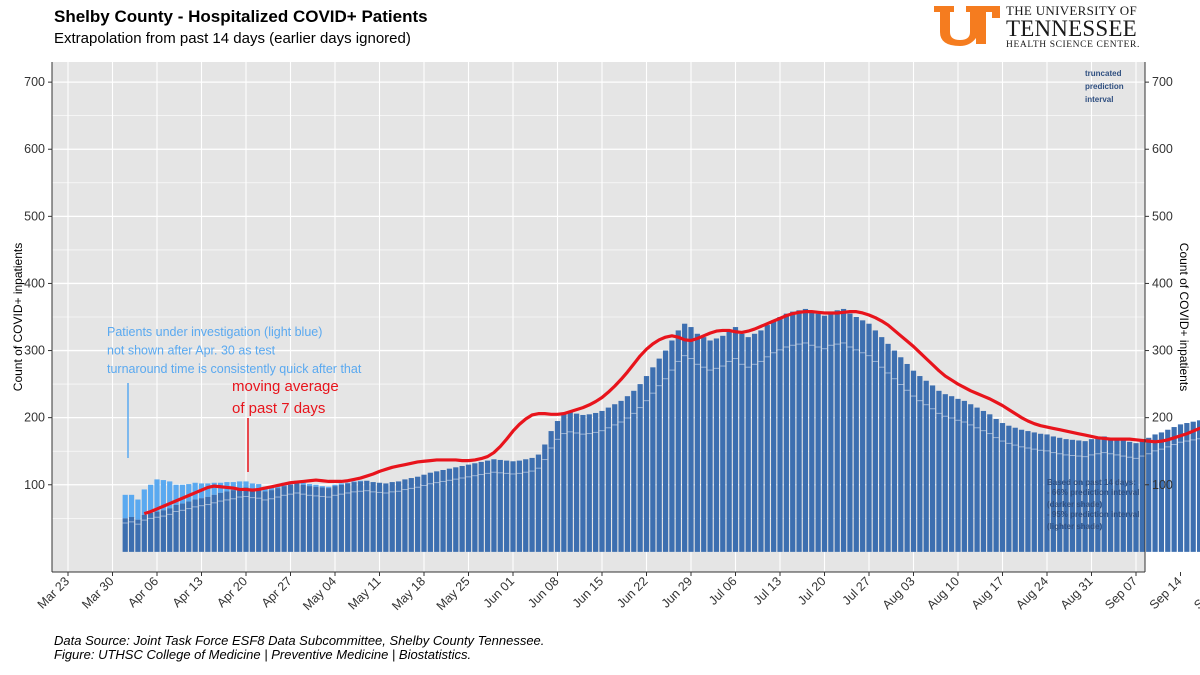  I want to click on x-tick-label: May 18, so click(408, 593).